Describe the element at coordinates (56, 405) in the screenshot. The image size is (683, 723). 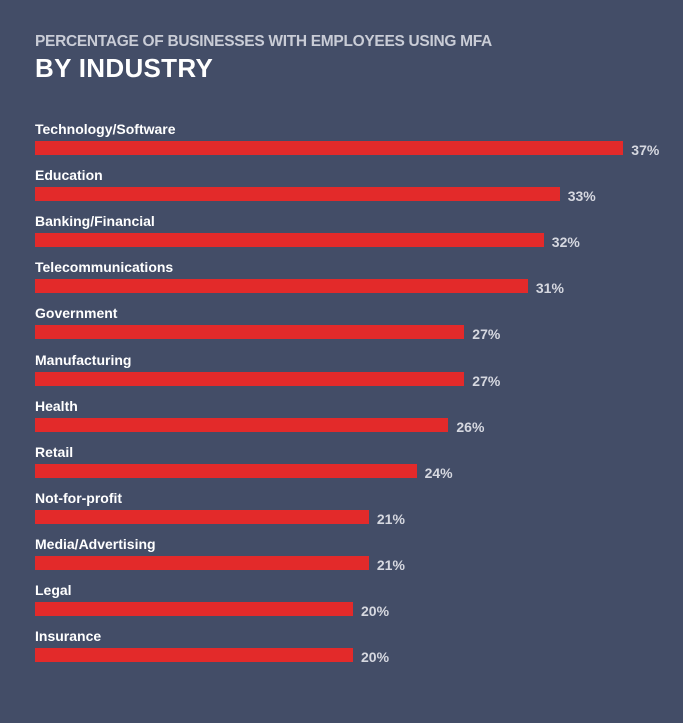
I see `category-label: Health` at that location.